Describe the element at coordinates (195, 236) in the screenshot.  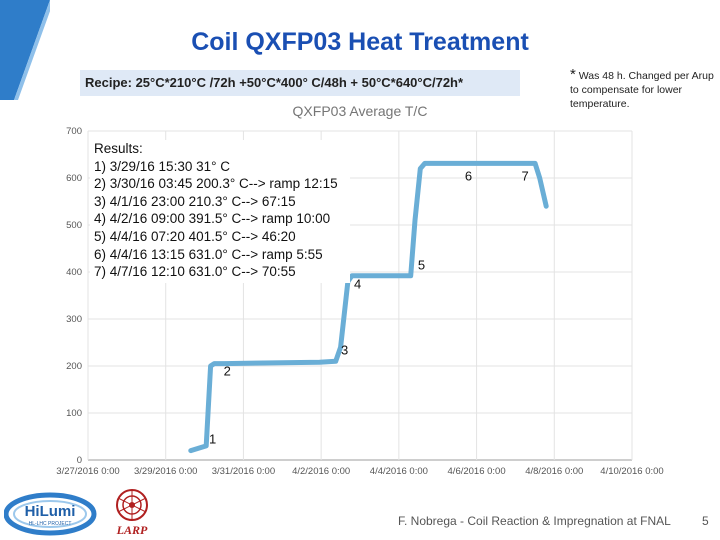
I see `results-item-5: 5) 4/4/16 07:20 401.5° C--> 46:20` at that location.